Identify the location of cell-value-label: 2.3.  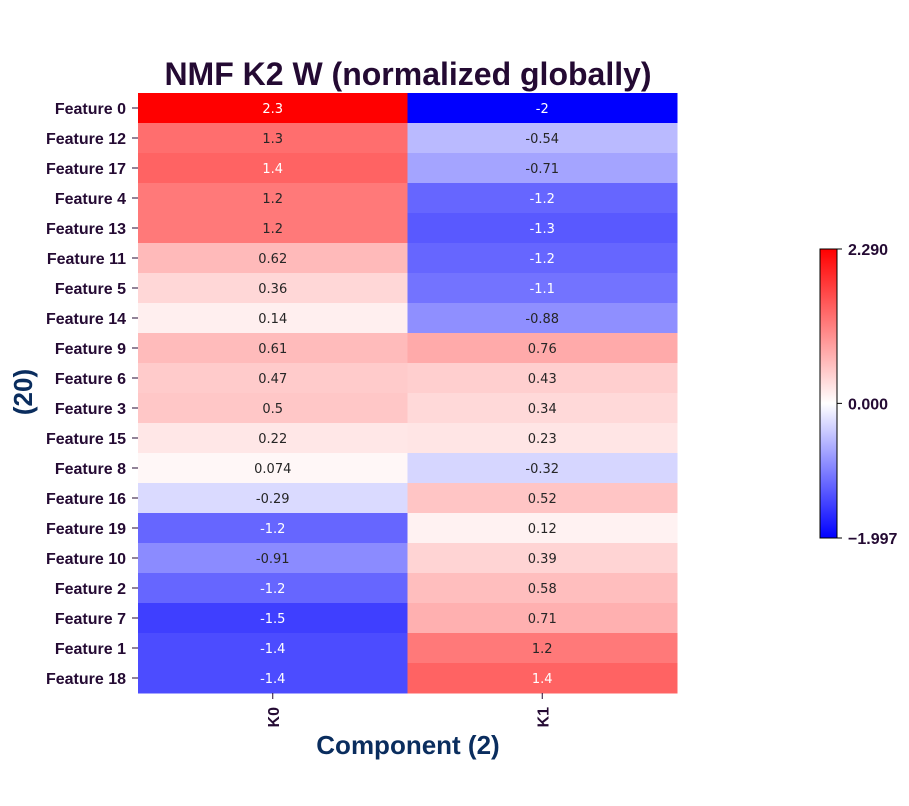
(272, 109).